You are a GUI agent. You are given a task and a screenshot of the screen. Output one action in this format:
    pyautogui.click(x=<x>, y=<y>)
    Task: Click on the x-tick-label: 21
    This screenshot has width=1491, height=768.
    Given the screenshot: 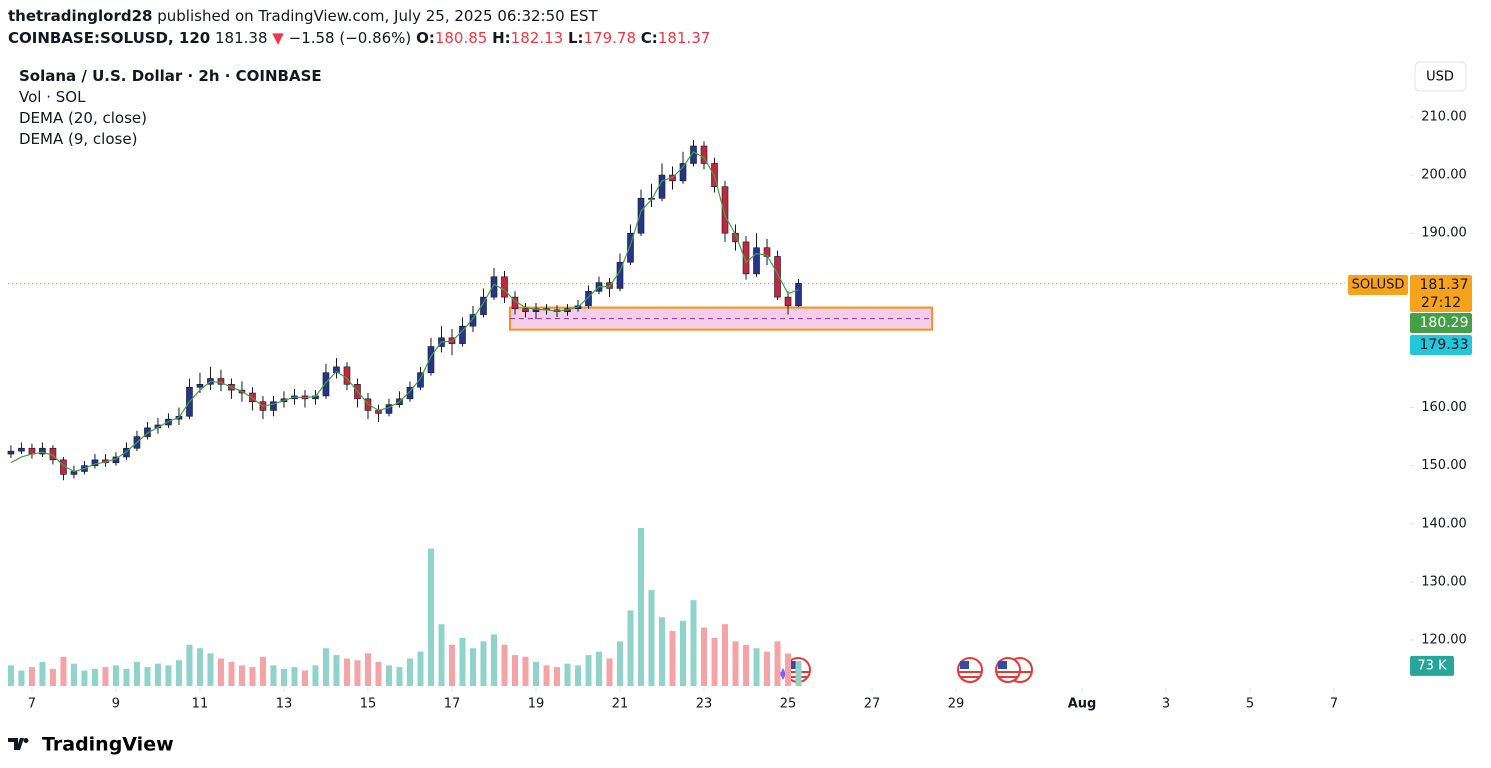 What is the action you would take?
    pyautogui.click(x=620, y=704)
    